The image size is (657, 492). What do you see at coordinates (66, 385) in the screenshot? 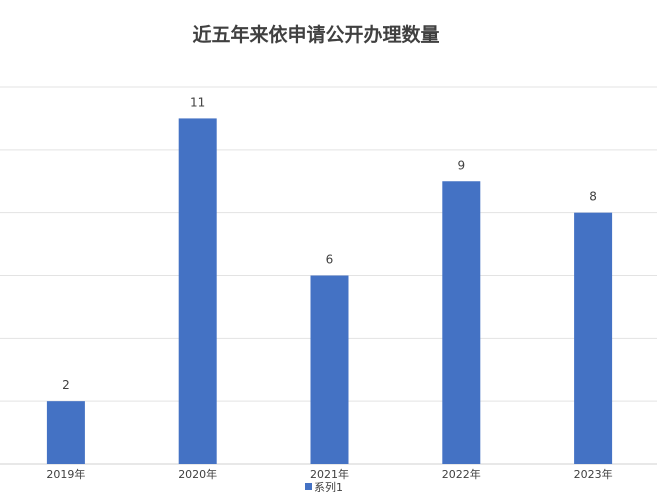
I see `data-label: 2` at bounding box center [66, 385].